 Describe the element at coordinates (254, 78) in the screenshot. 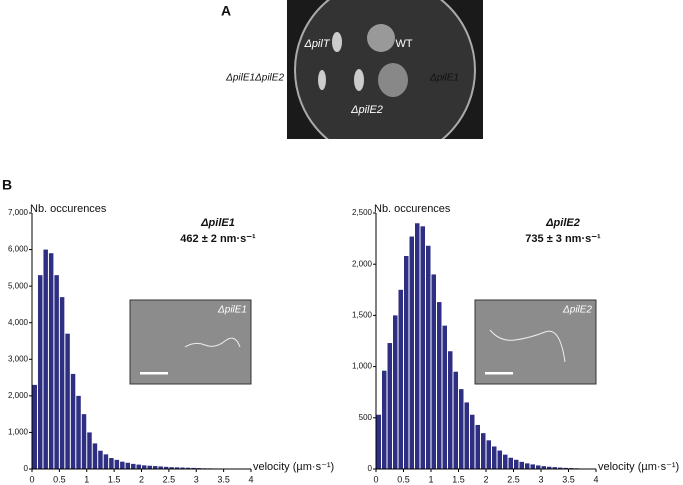

I see `photo-label: ΔpilE1ΔpilE2` at that location.